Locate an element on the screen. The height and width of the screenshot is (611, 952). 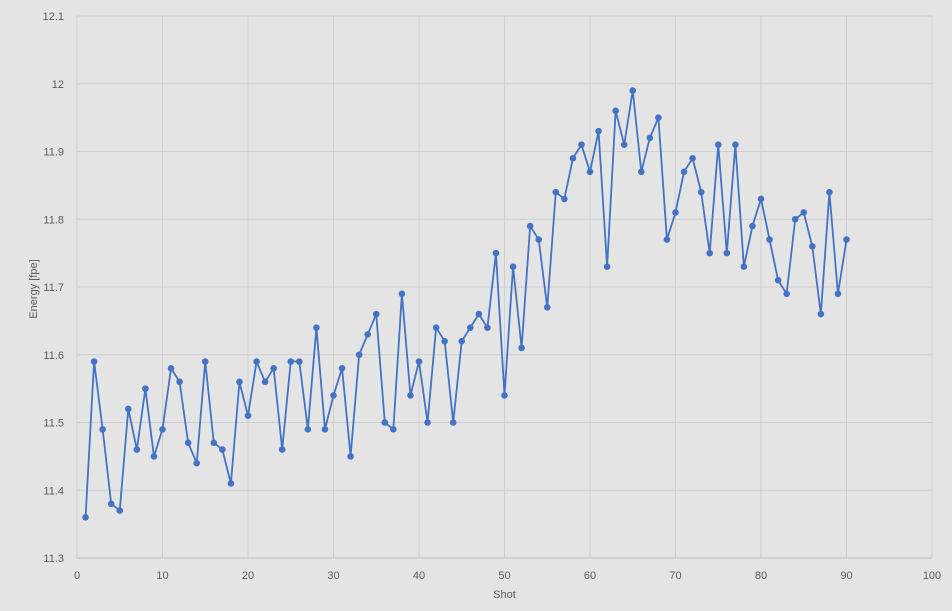
y-tick-label: 11.8 is located at coordinates (53, 220).